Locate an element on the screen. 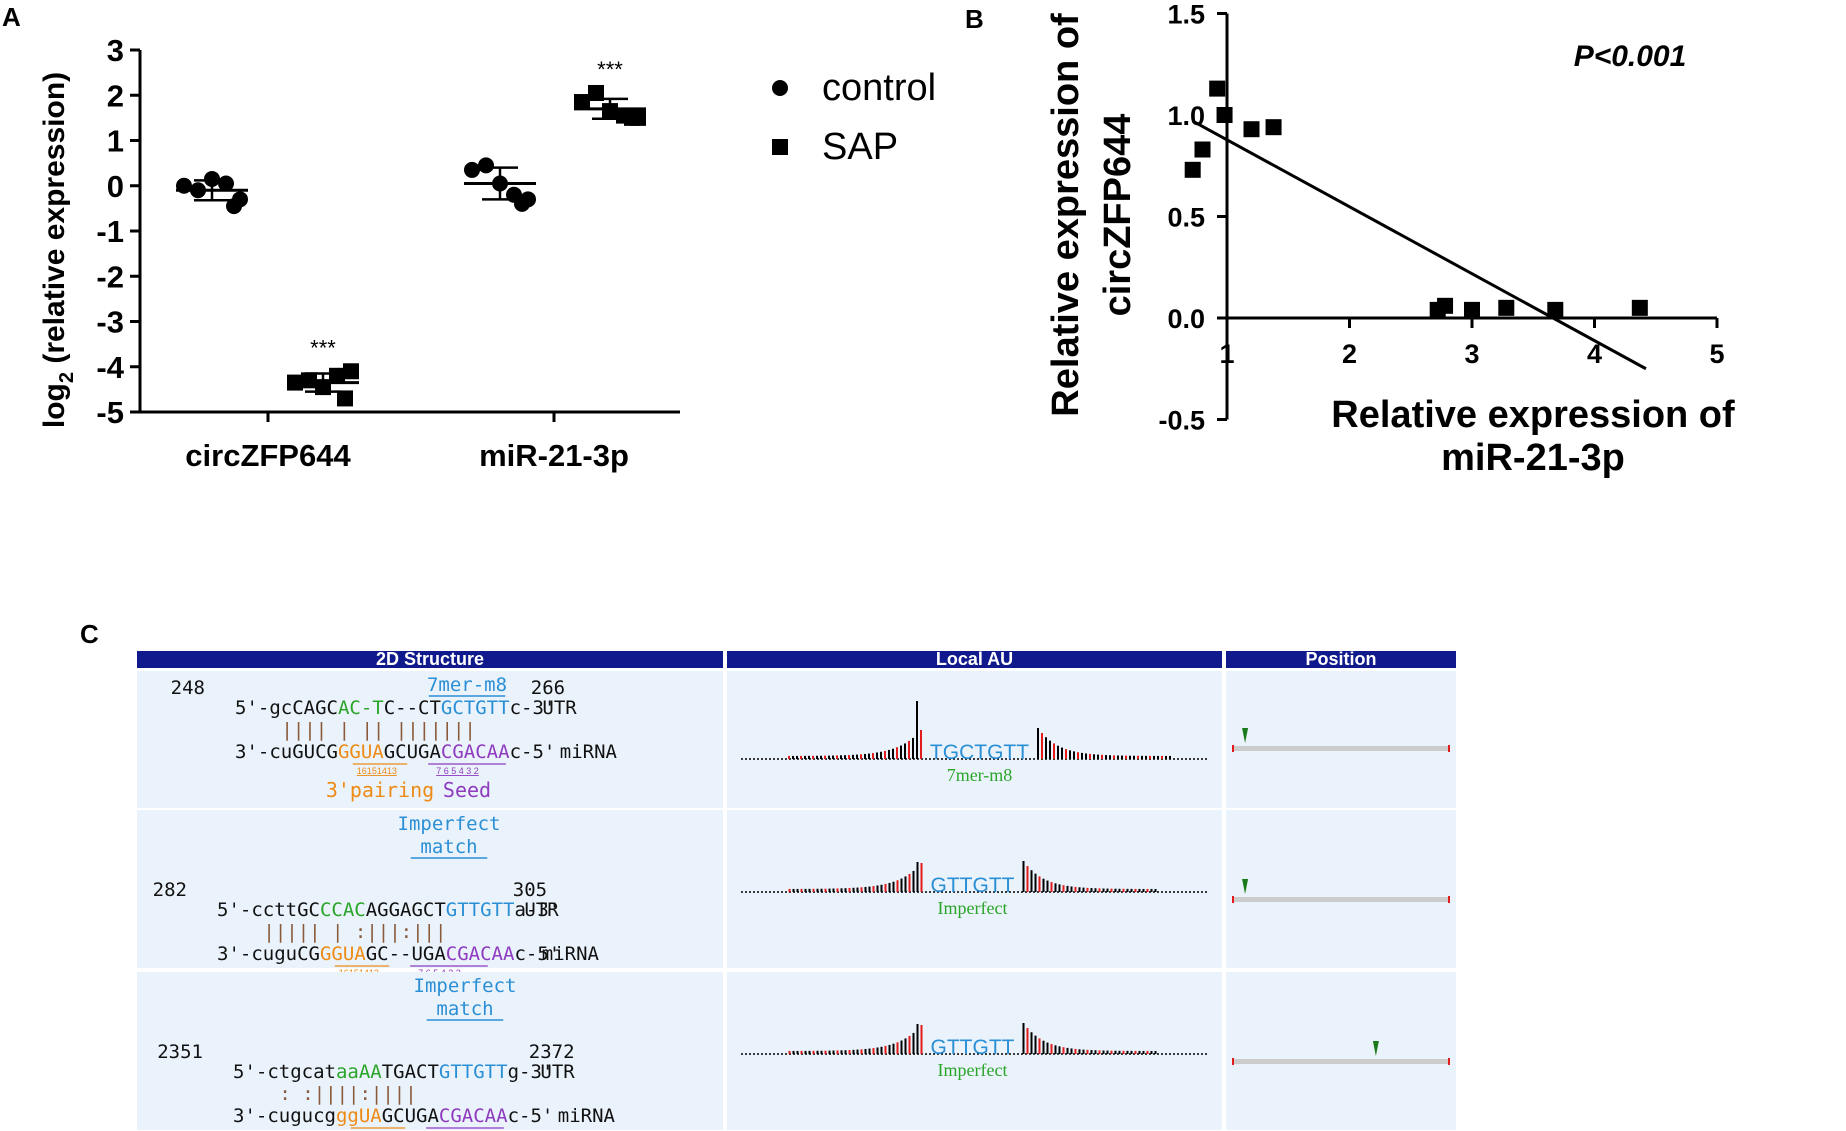  utr-segment: TGACT is located at coordinates (410, 1072).